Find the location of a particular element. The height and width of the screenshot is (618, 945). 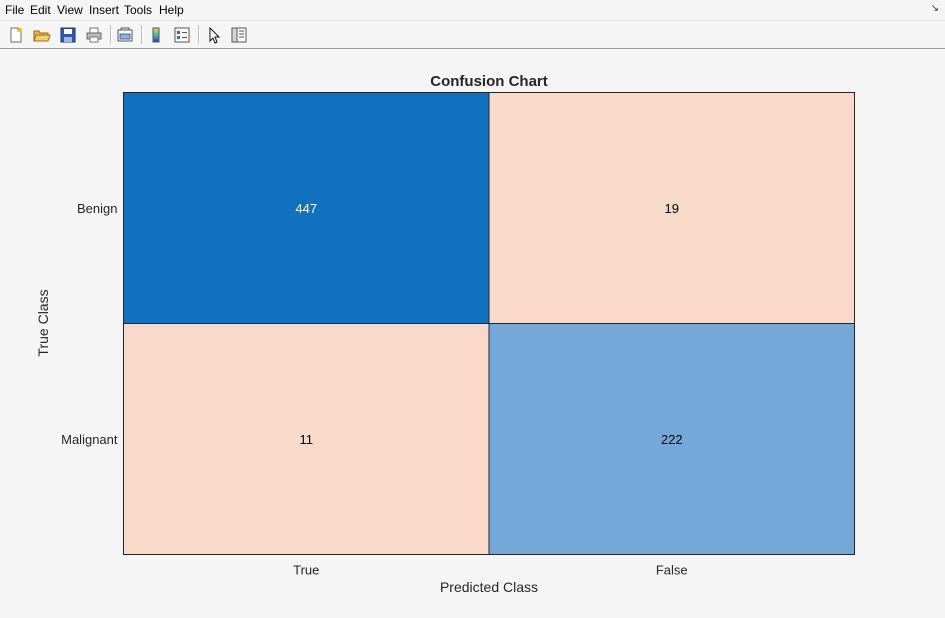

menu-edit: Edit is located at coordinates (40, 10).